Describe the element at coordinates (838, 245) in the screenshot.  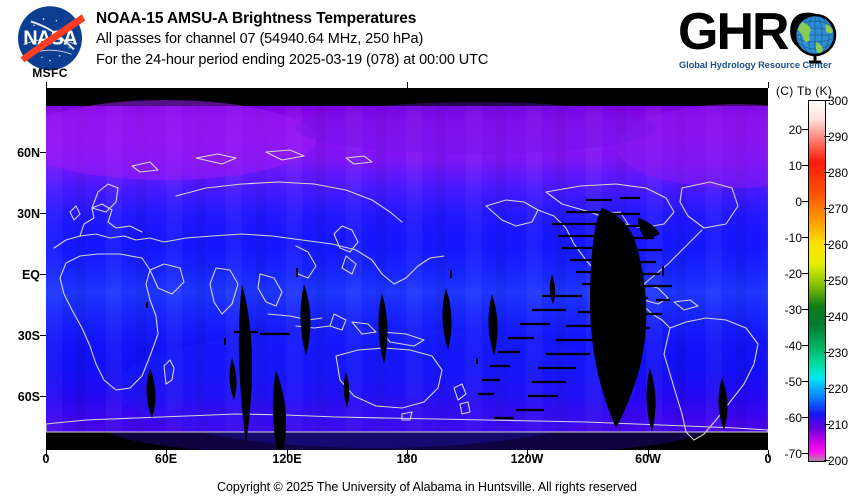
I see `cb-kelvin-label: 260` at that location.